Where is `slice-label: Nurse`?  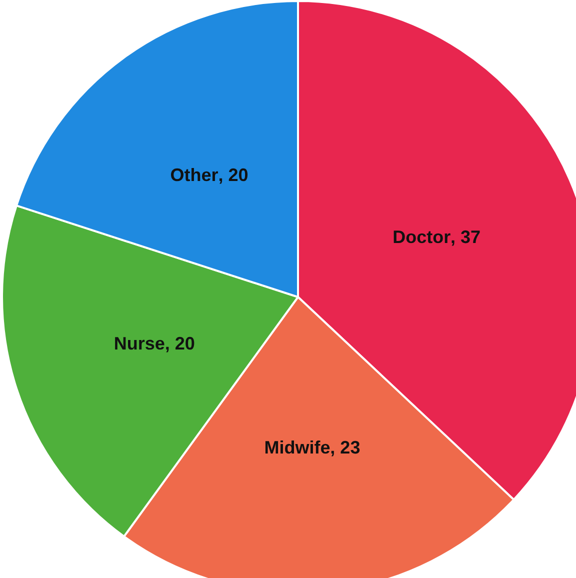 slice-label: Nurse is located at coordinates (139, 344).